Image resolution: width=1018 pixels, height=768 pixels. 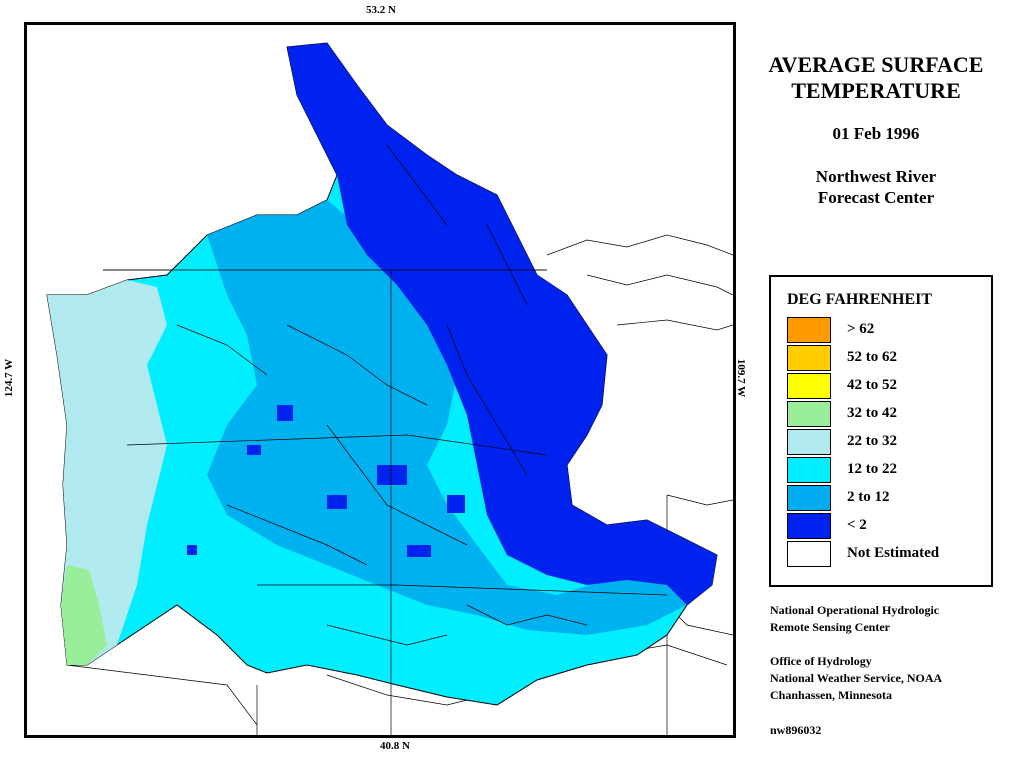 I want to click on region-warm, so click(x=84, y=615).